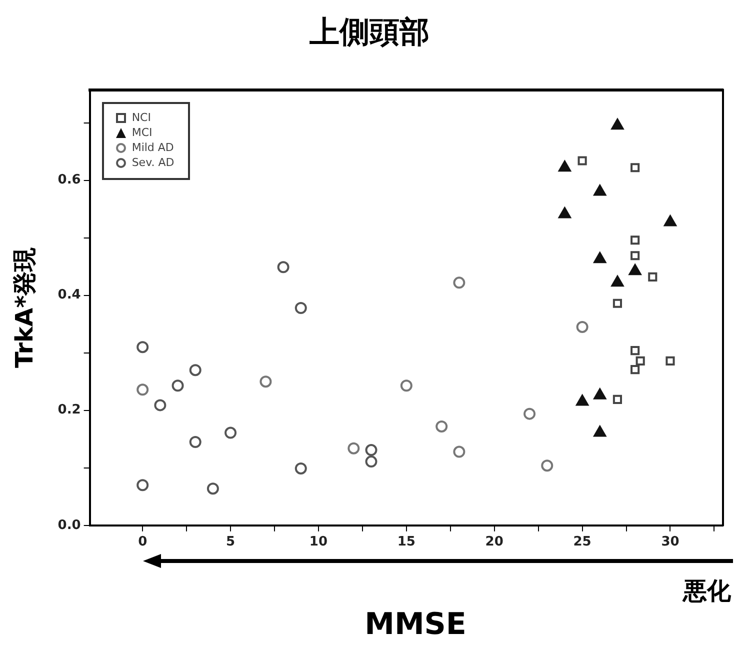 This screenshot has height=658, width=741. I want to click on x-tick-label: 25, so click(582, 542).